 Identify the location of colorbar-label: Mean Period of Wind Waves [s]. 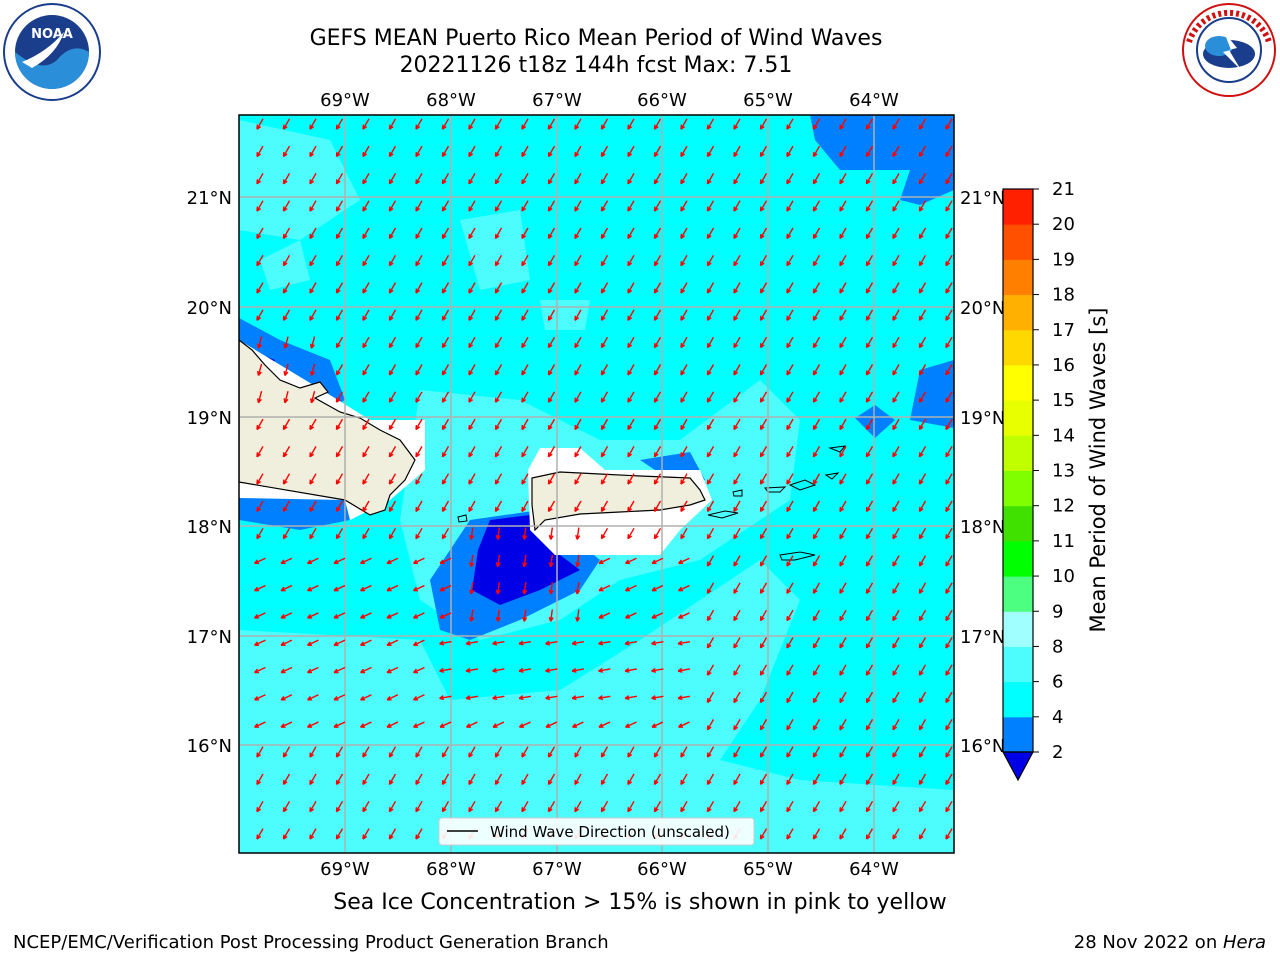
(1098, 470).